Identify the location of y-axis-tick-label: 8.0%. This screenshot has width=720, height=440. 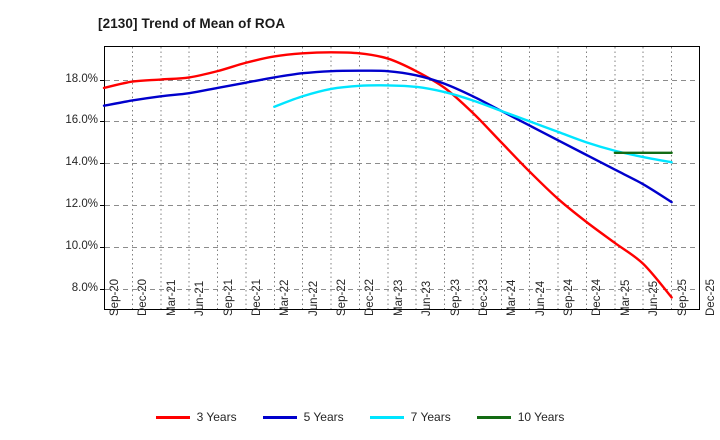
(84, 287).